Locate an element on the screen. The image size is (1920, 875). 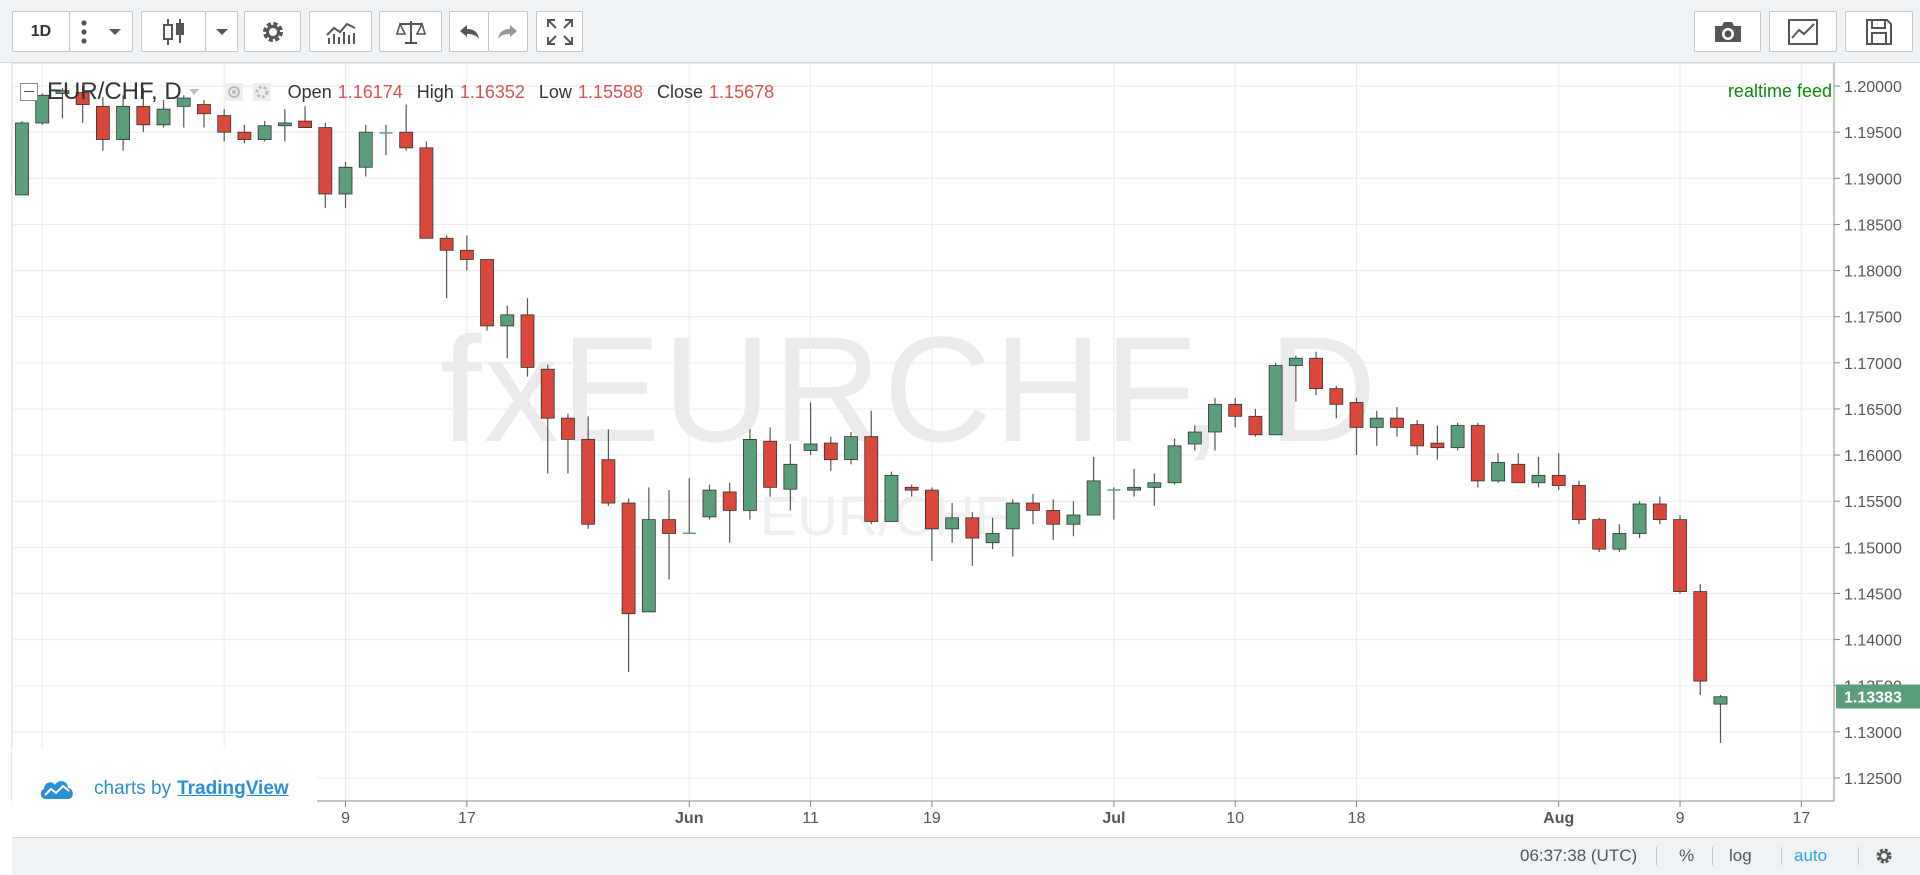
chart-style-dropdown is located at coordinates (221, 31).